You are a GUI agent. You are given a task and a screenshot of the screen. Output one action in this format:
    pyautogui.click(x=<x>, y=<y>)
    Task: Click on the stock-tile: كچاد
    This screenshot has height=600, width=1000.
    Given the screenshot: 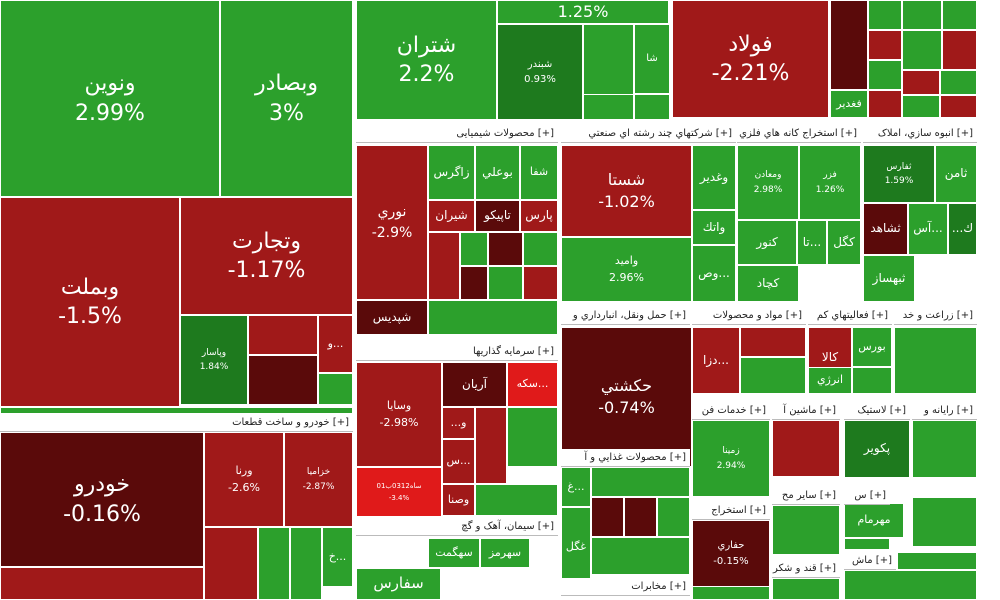 What is the action you would take?
    pyautogui.click(x=768, y=283)
    